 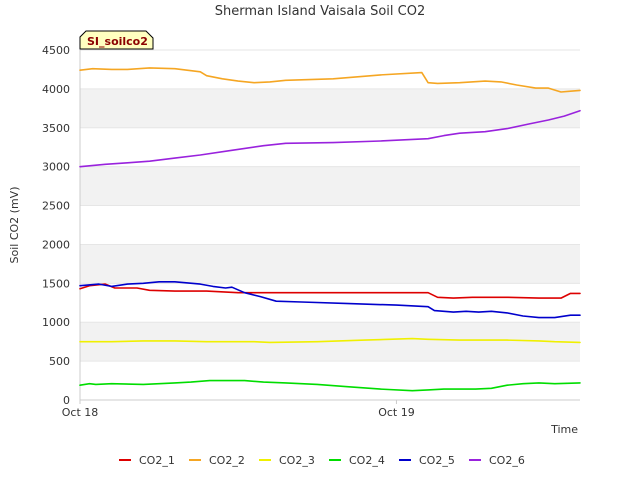 What do you see at coordinates (56, 89) in the screenshot?
I see `y-tick-label: 4000` at bounding box center [56, 89].